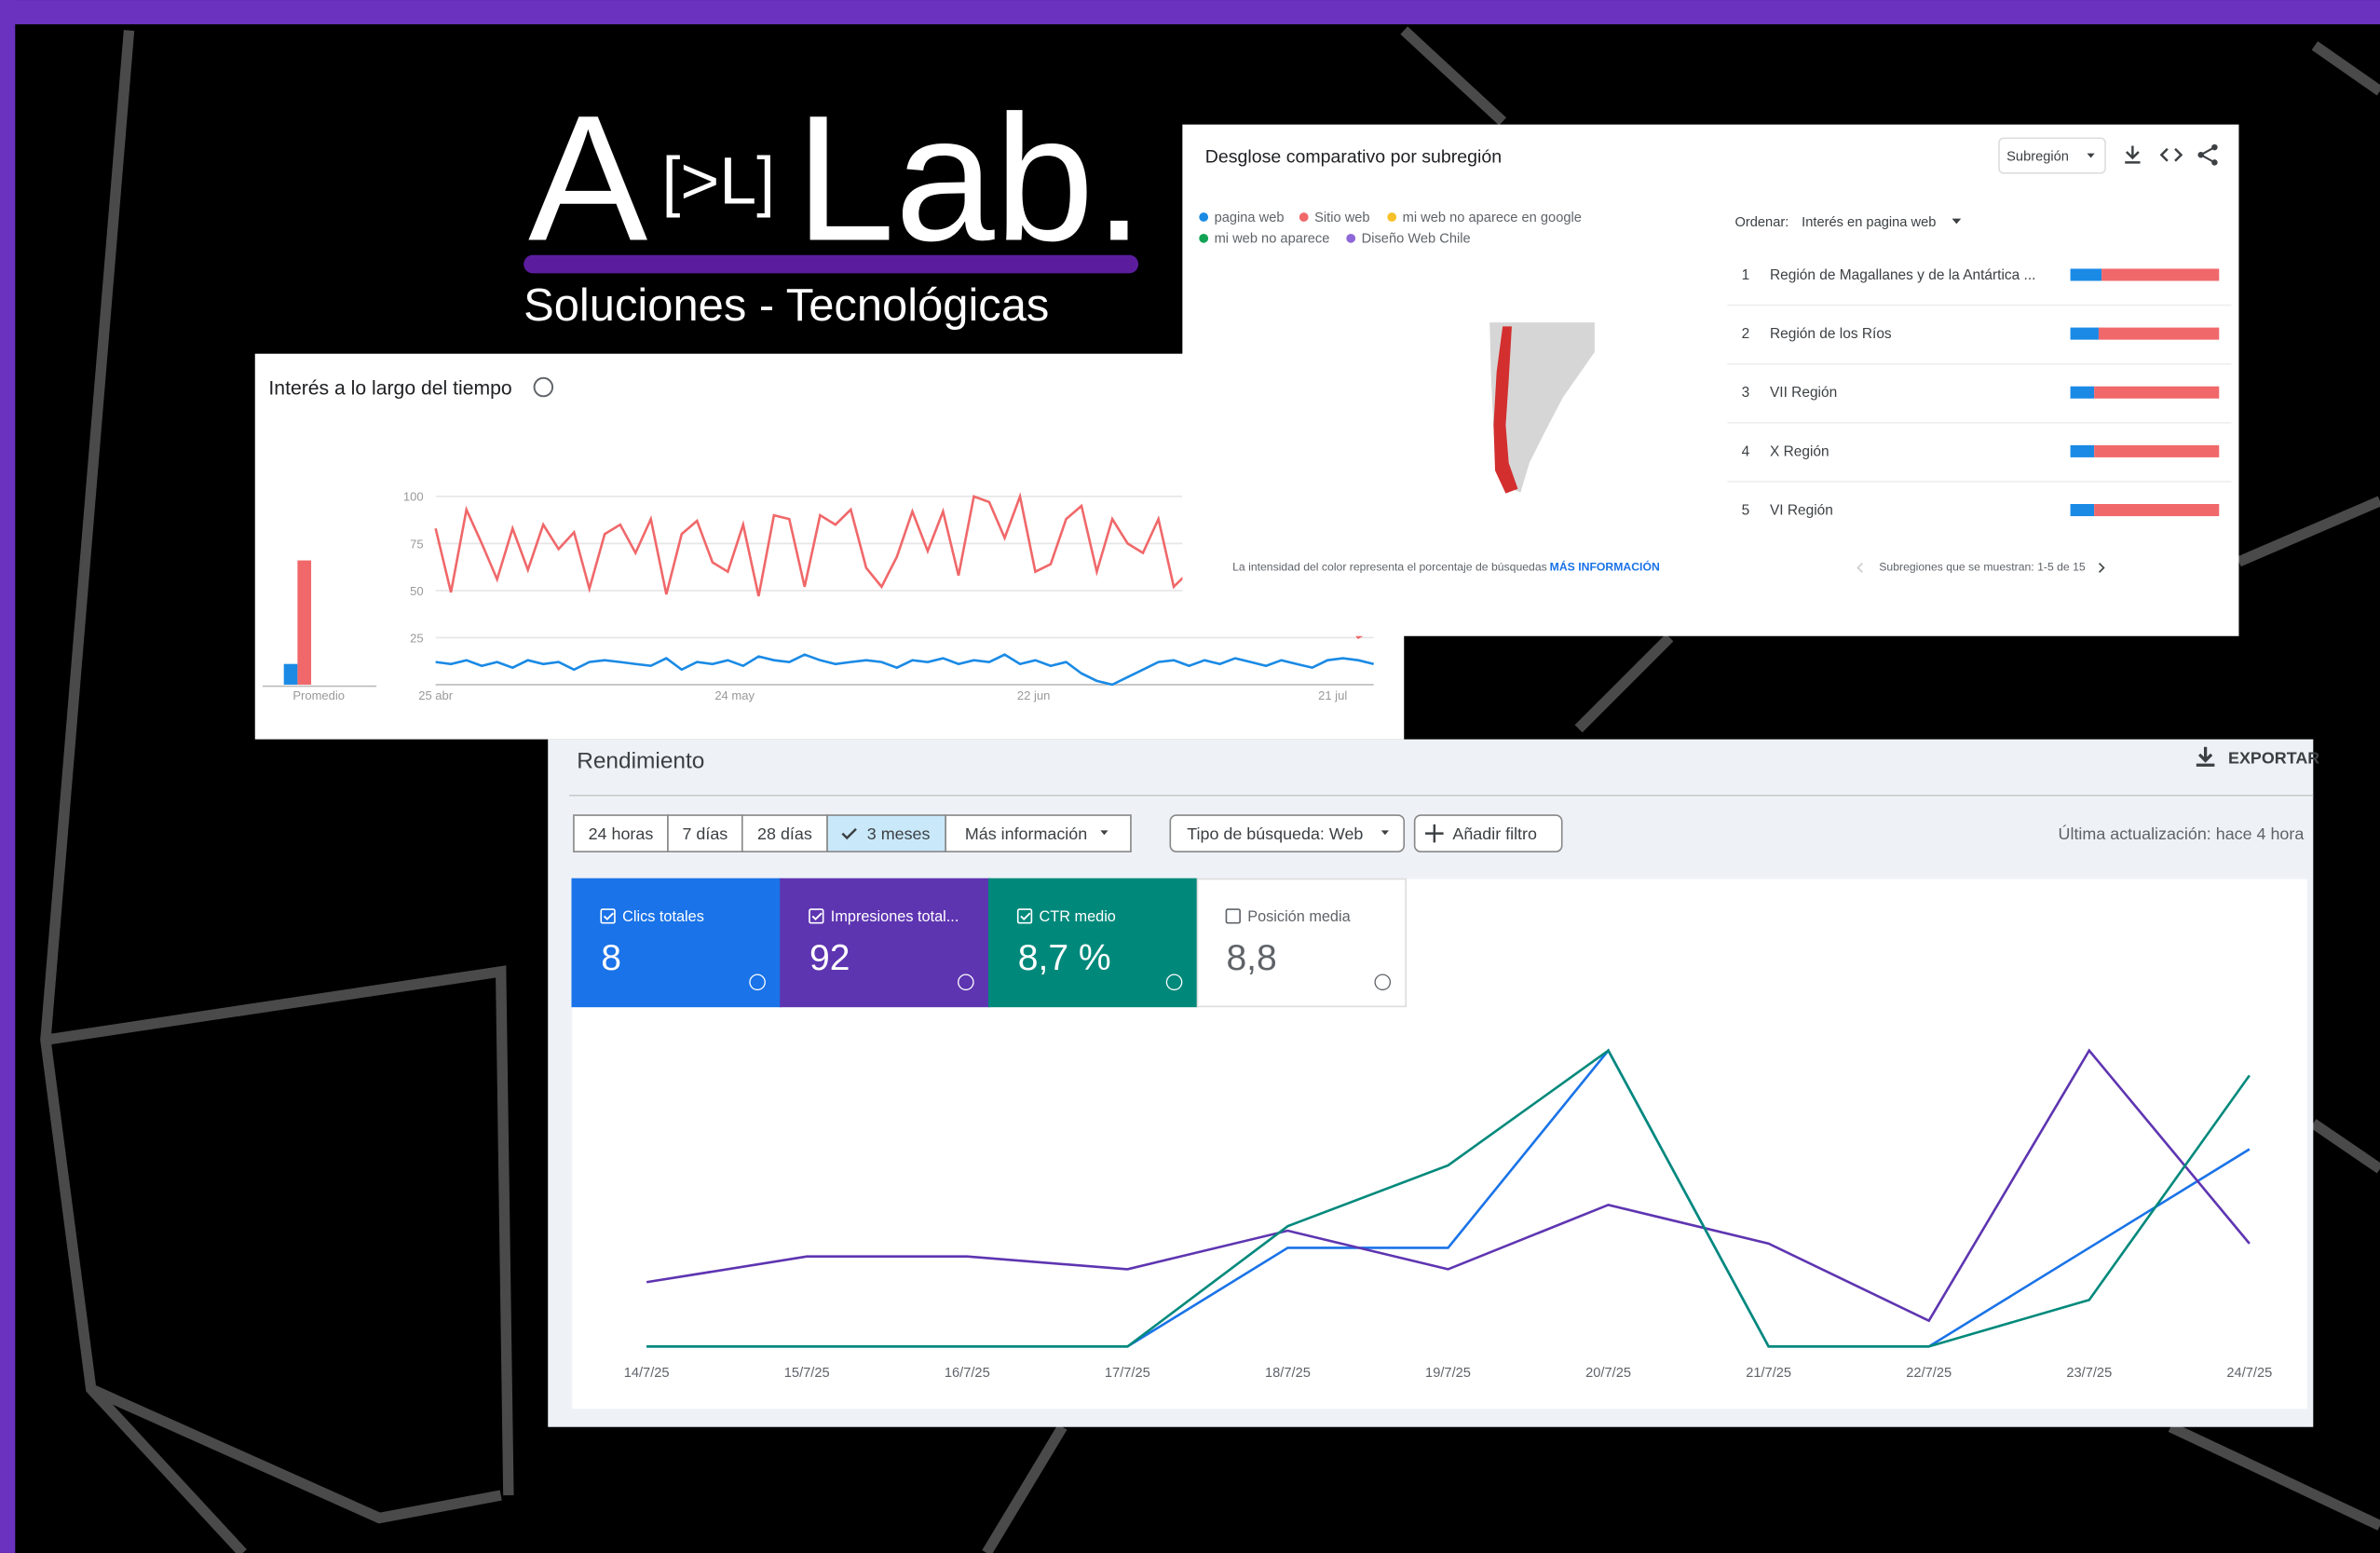  I want to click on metric-label: Clics totales, so click(663, 916).